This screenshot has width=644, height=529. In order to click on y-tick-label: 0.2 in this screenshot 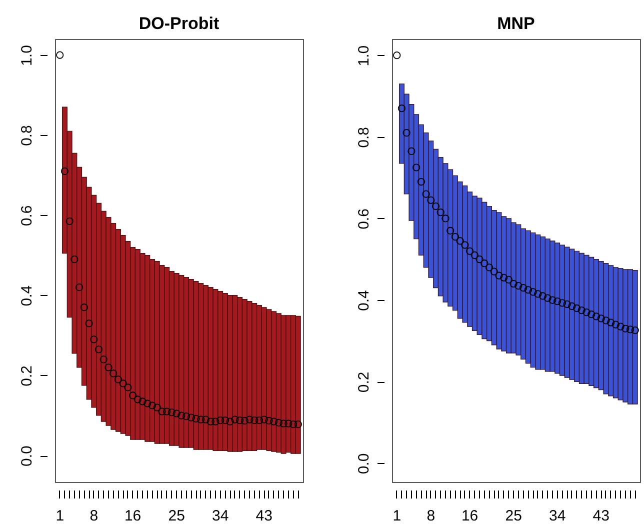, I will do `click(27, 376)`.